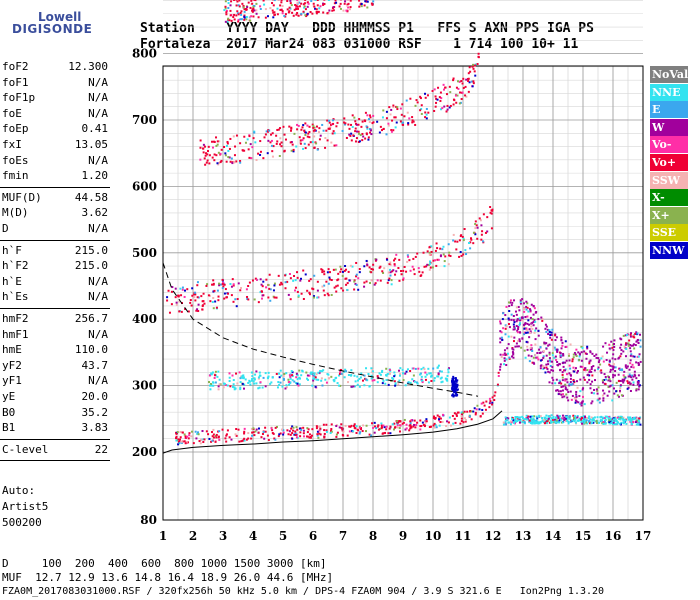  What do you see at coordinates (55, 319) in the screenshot?
I see `param-row-hmf2: hmF2 256.7` at bounding box center [55, 319].